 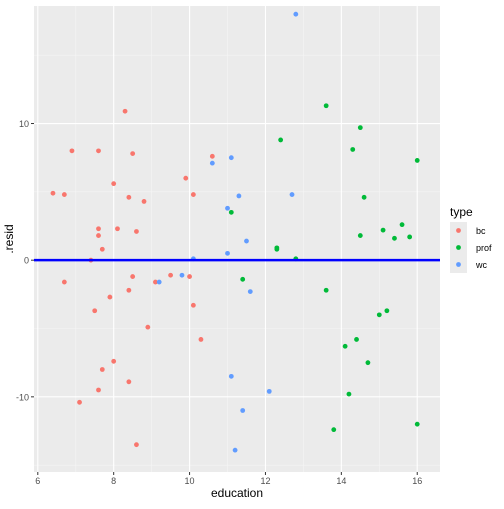 What do you see at coordinates (458, 230) in the screenshot?
I see `legend-swatch-bc` at bounding box center [458, 230].